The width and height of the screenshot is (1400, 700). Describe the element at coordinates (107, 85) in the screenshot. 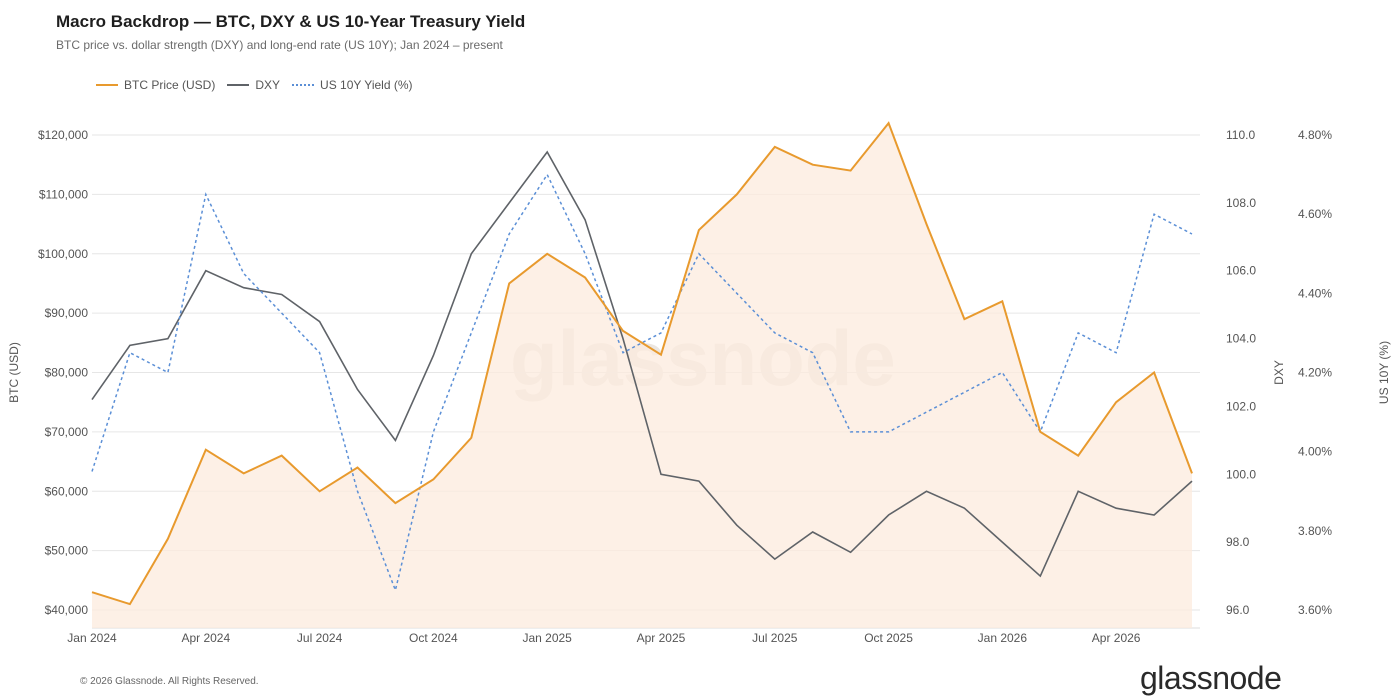

I see `legend-swatch-btc` at that location.